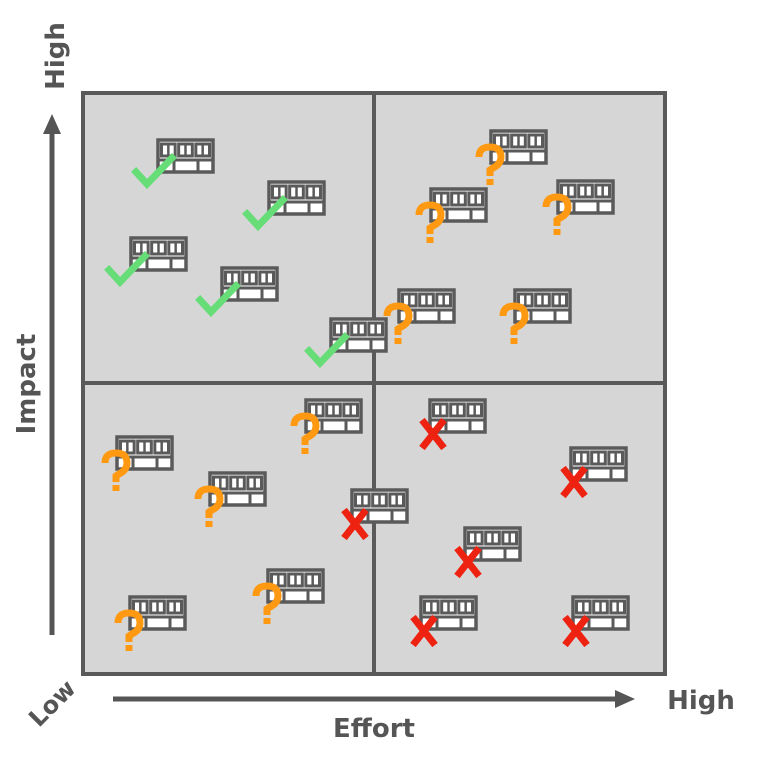 This screenshot has width=767, height=767. What do you see at coordinates (56, 56) in the screenshot?
I see `y-high-label: High` at bounding box center [56, 56].